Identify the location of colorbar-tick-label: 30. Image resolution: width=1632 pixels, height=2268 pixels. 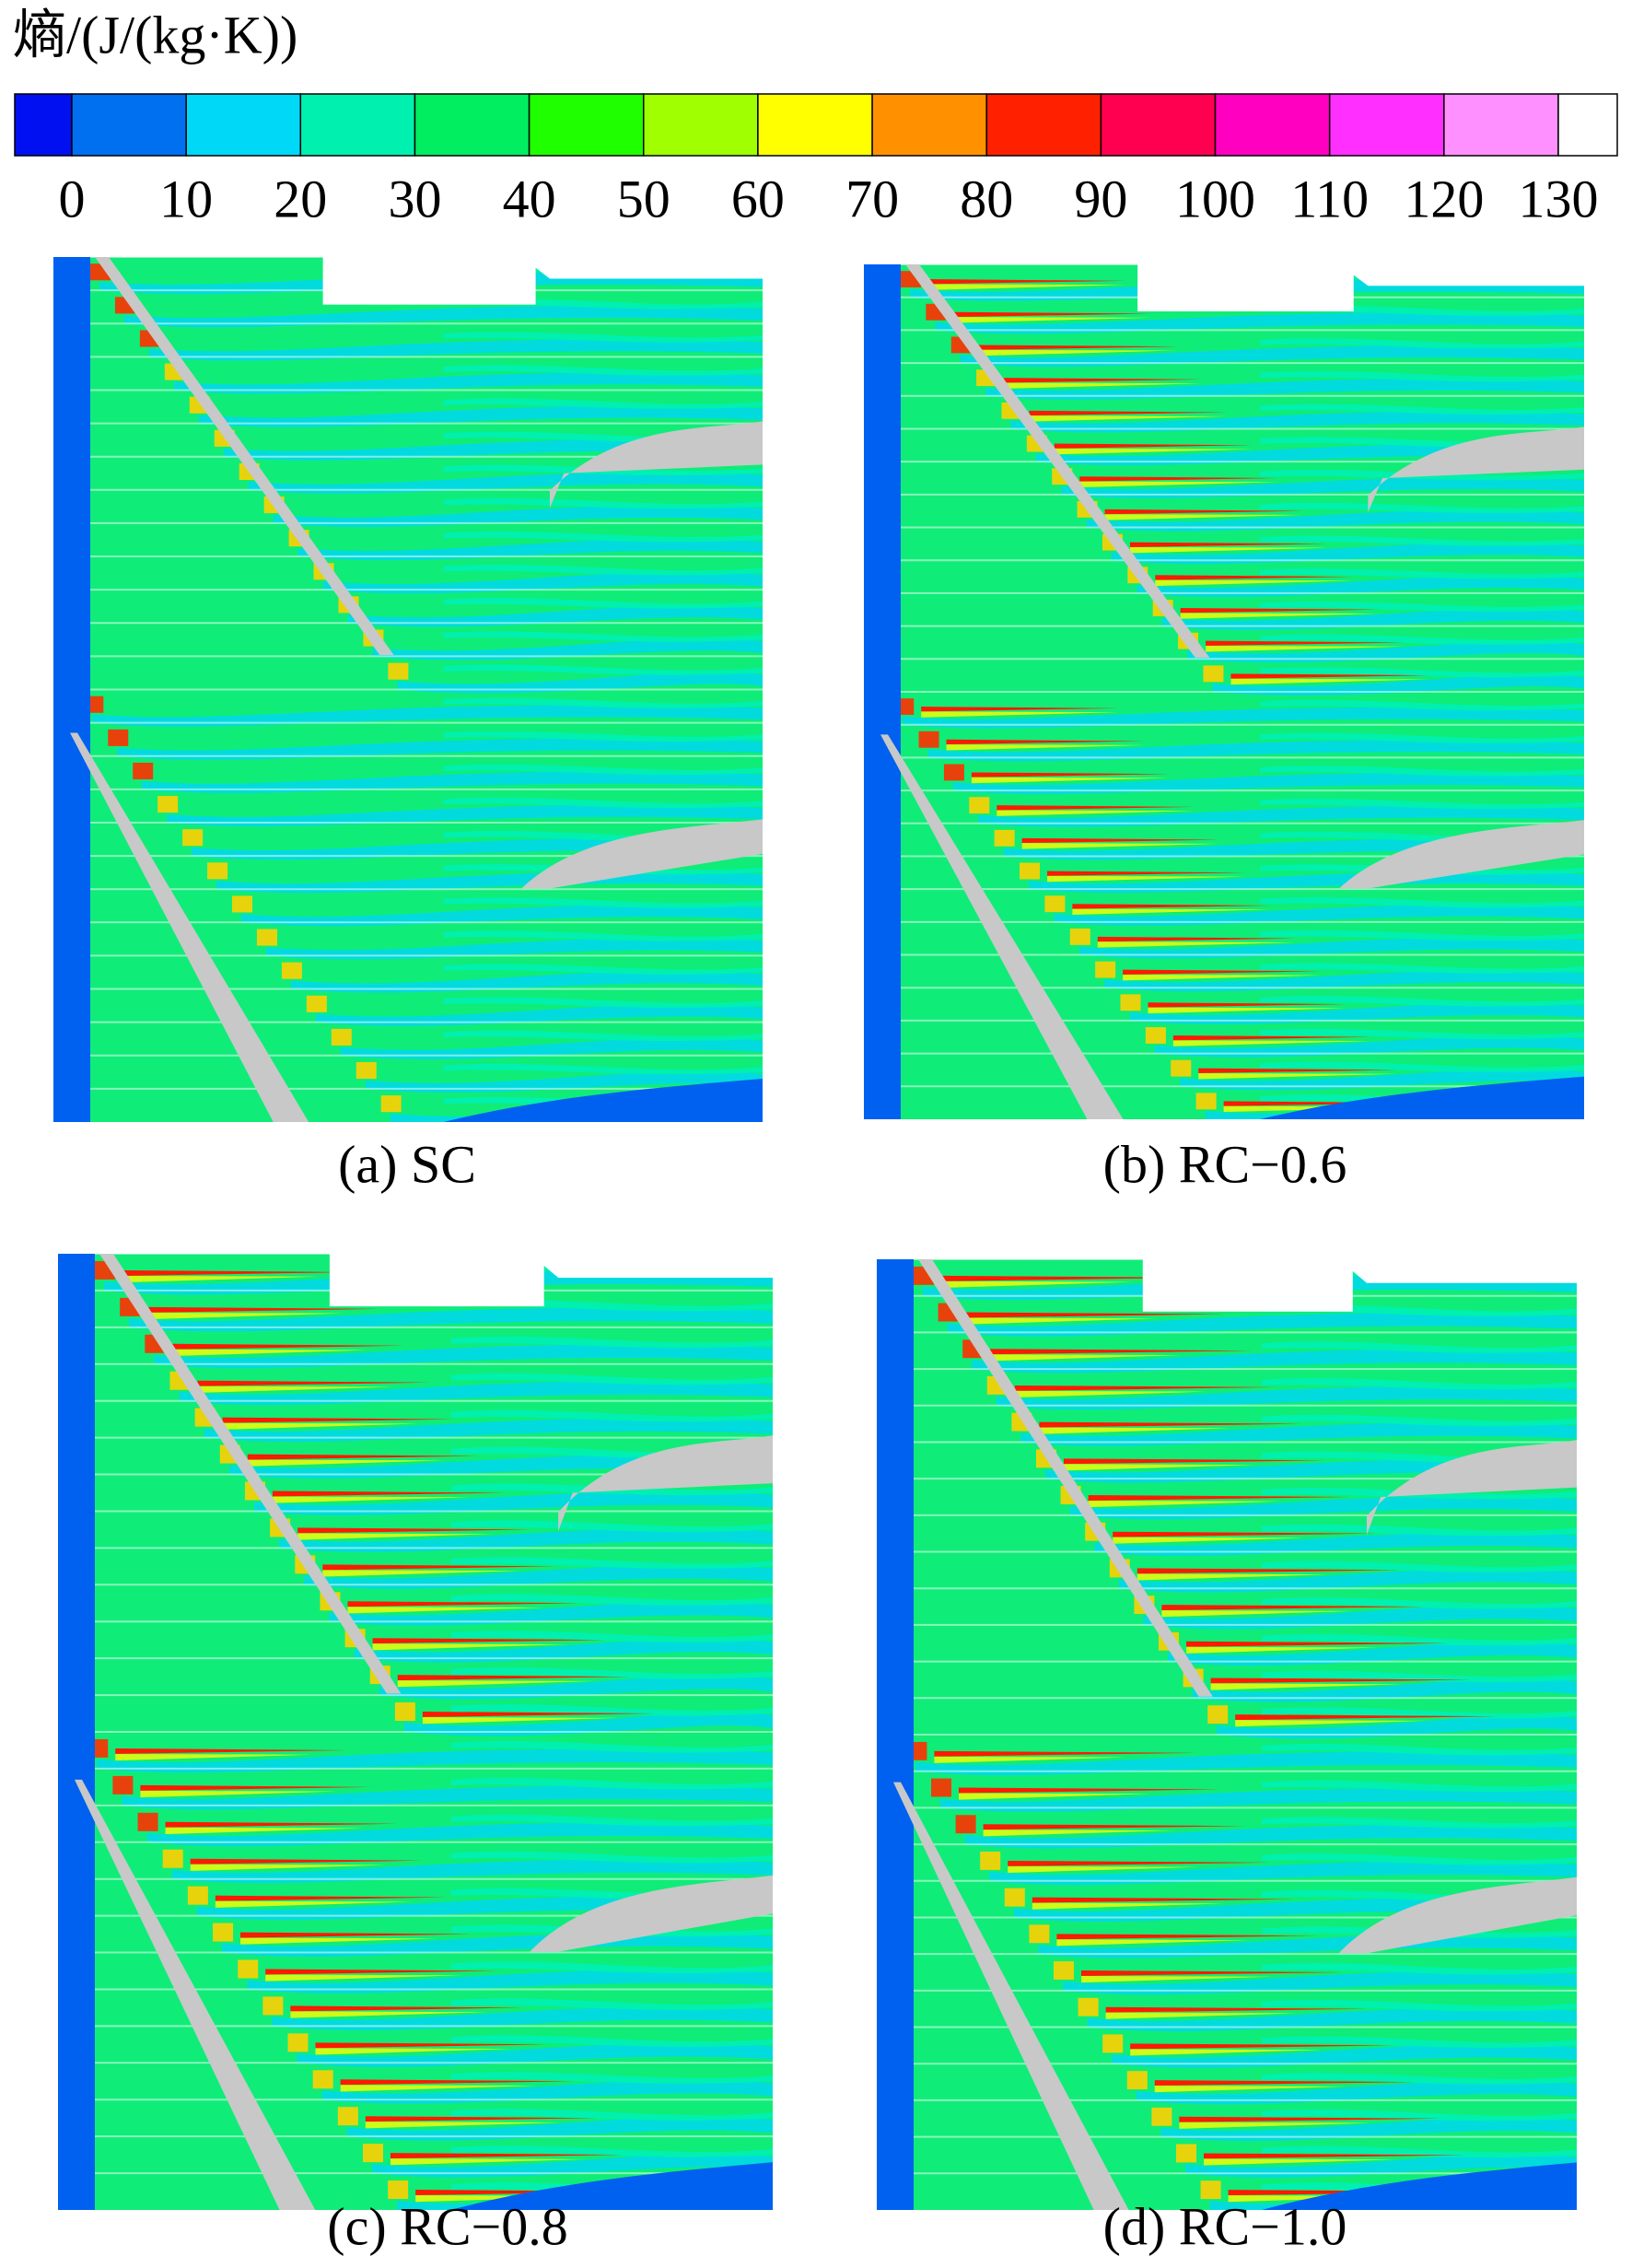
(414, 198).